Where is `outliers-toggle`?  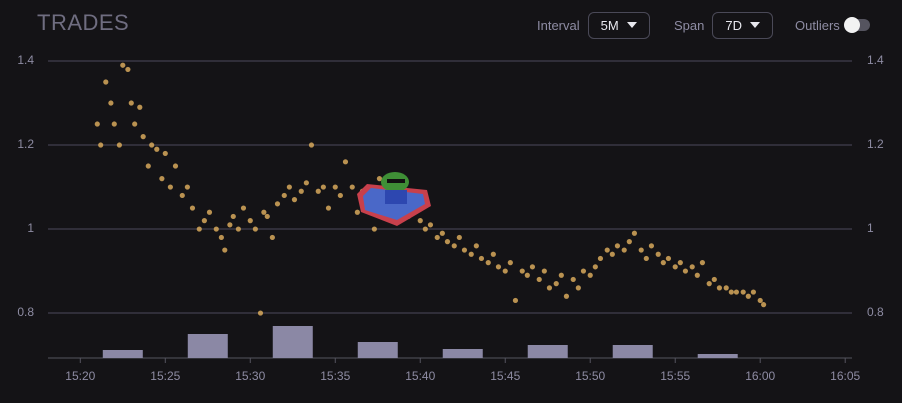
outliers-toggle is located at coordinates (856, 25).